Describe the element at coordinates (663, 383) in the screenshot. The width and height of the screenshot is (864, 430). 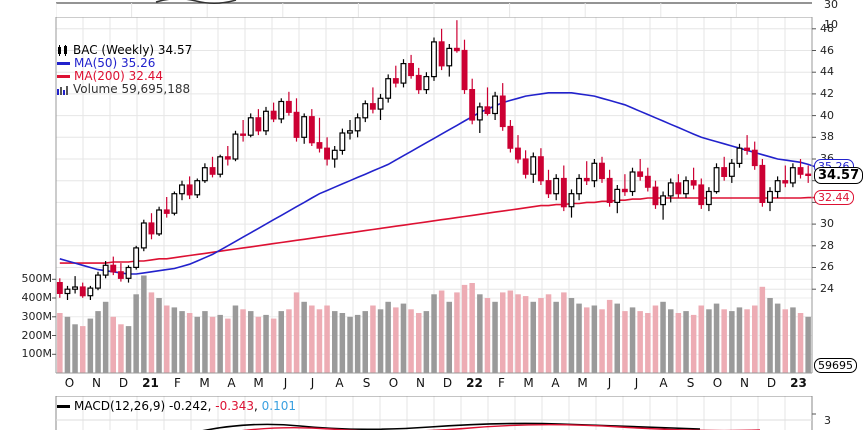
I see `time-tick-22: A` at that location.